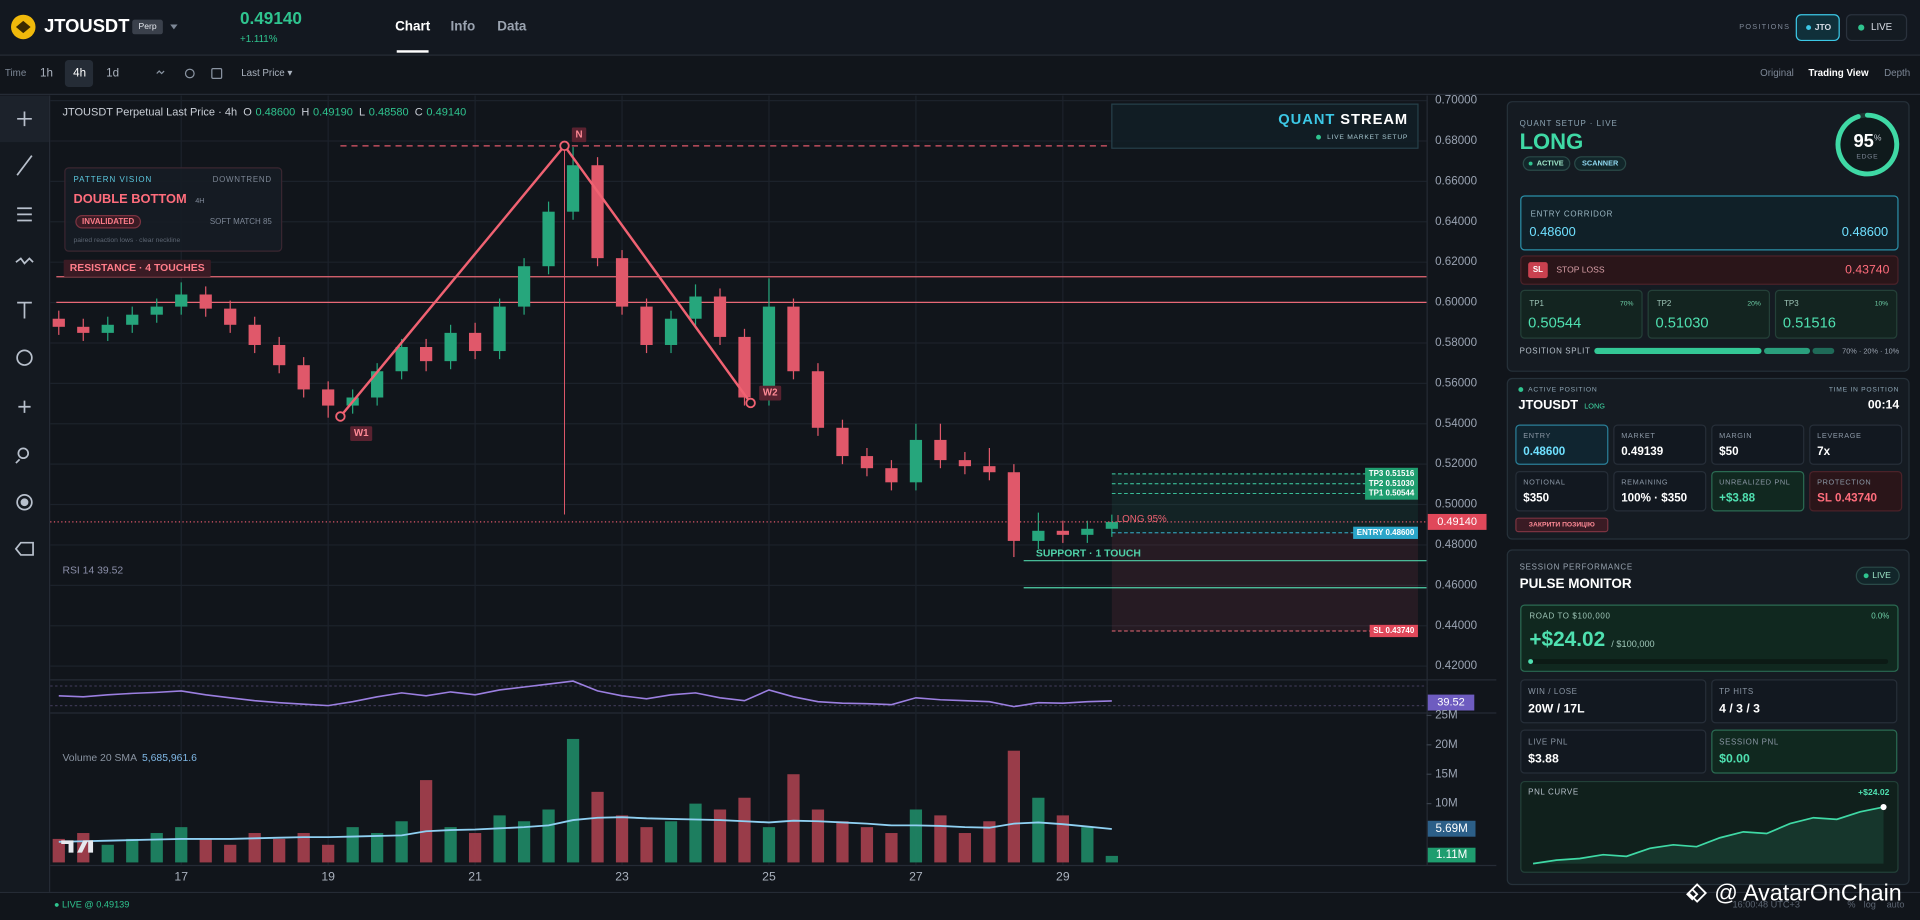 Image resolution: width=1920 pixels, height=920 pixels. I want to click on stat-value: 0.48600, so click(1544, 451).